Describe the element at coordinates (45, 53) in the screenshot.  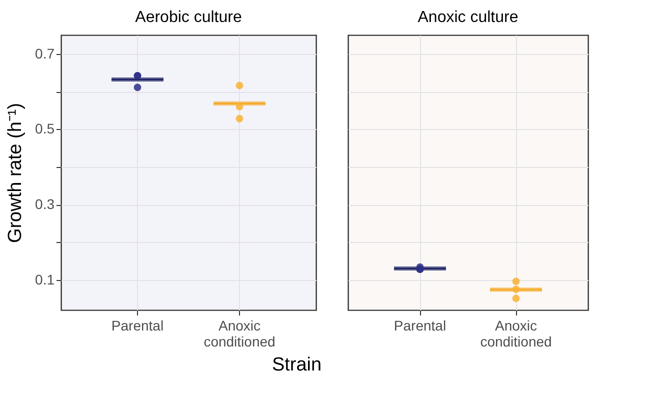
I see `y-tick-label: 0.7` at that location.